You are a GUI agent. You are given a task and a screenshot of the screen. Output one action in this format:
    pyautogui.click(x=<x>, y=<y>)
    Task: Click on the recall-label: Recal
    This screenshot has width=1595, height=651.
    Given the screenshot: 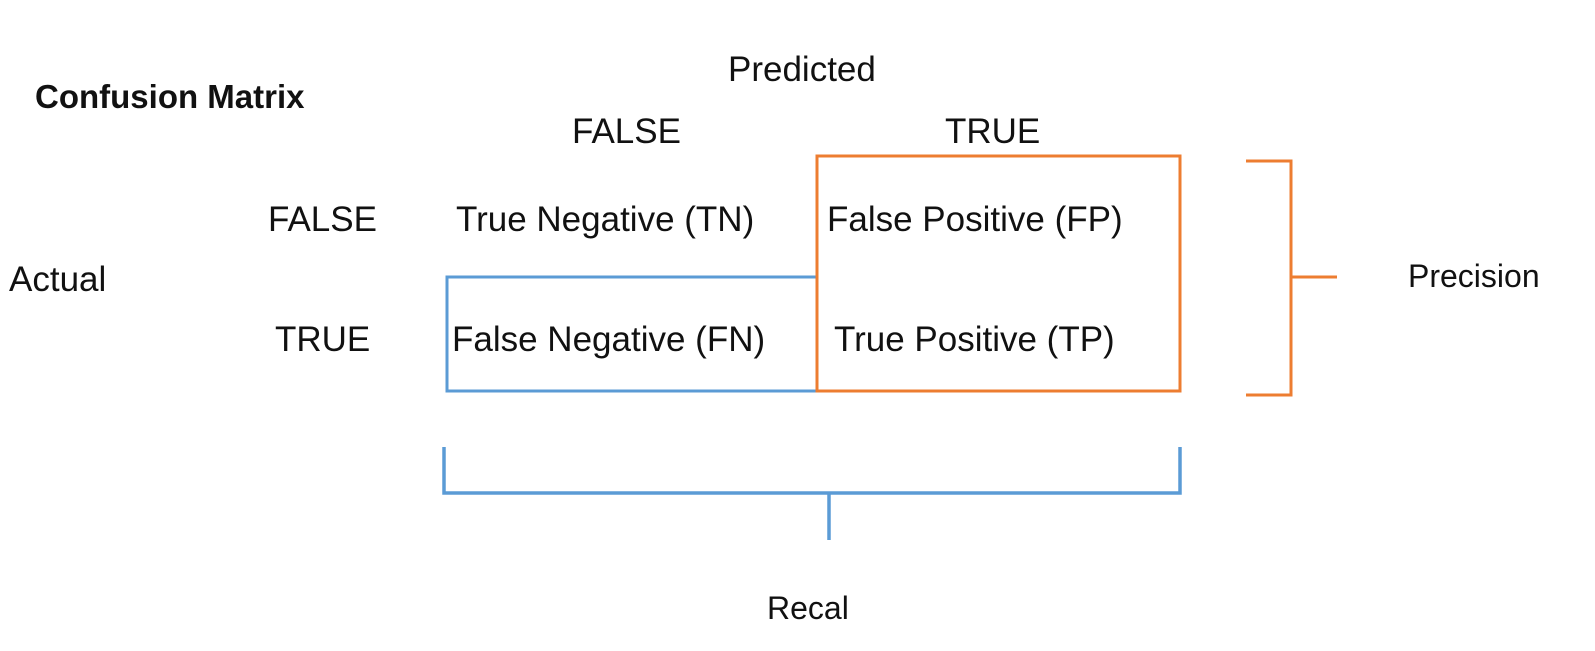 What is the action you would take?
    pyautogui.click(x=808, y=608)
    